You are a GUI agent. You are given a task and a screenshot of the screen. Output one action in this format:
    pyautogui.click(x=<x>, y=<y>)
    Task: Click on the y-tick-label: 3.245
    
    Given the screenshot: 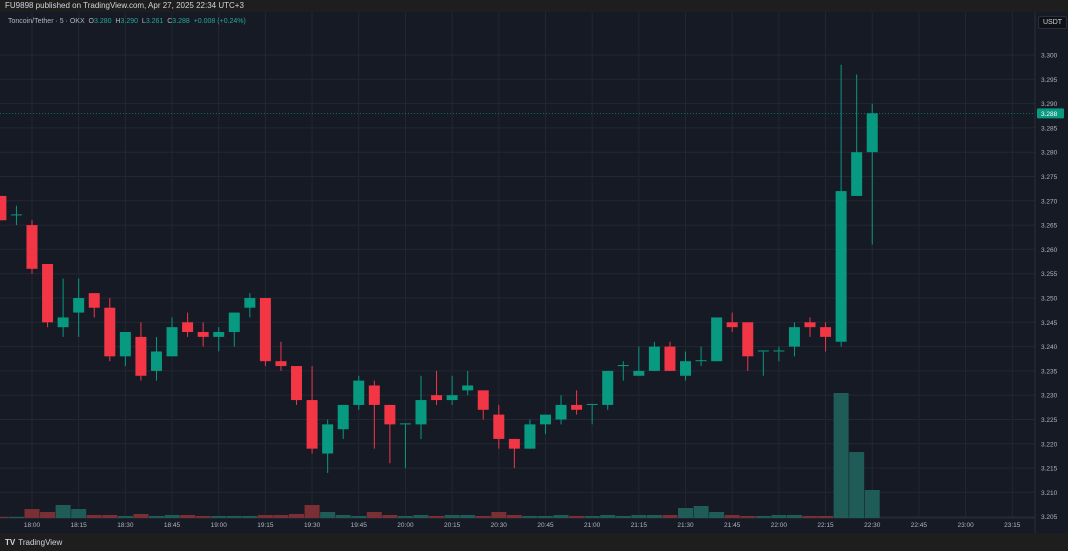 What is the action you would take?
    pyautogui.click(x=1049, y=323)
    